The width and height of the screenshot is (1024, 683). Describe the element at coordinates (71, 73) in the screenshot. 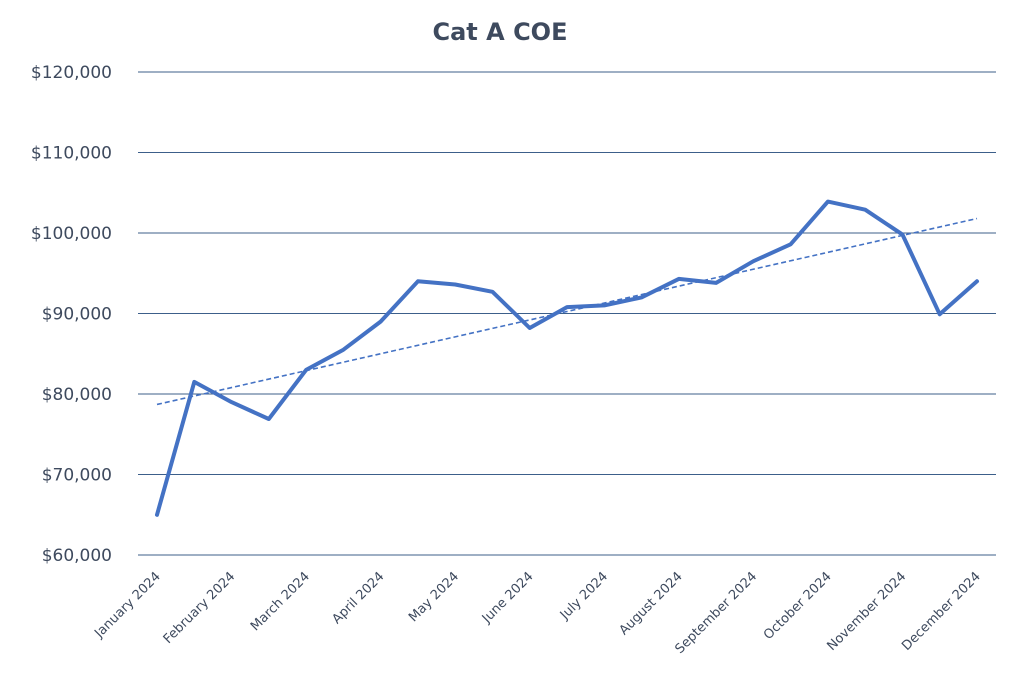

I see `y-tick-label: $120,000` at that location.